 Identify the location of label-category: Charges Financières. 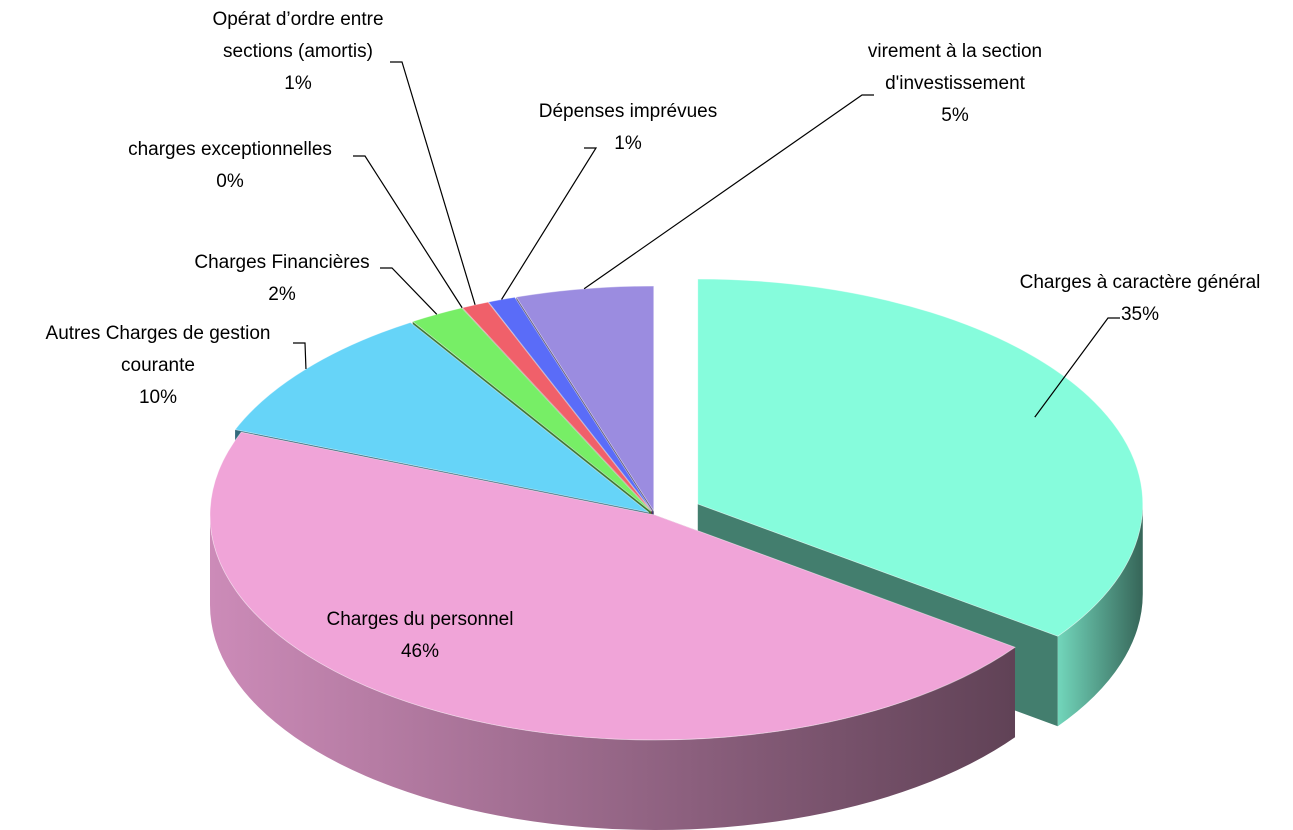
(282, 262).